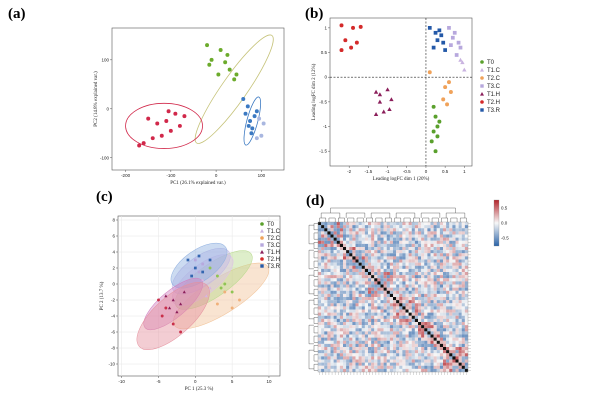 This screenshot has height=400, width=600. Describe the element at coordinates (445, 50) in the screenshot. I see `panel-b-point-t3-r` at that location.